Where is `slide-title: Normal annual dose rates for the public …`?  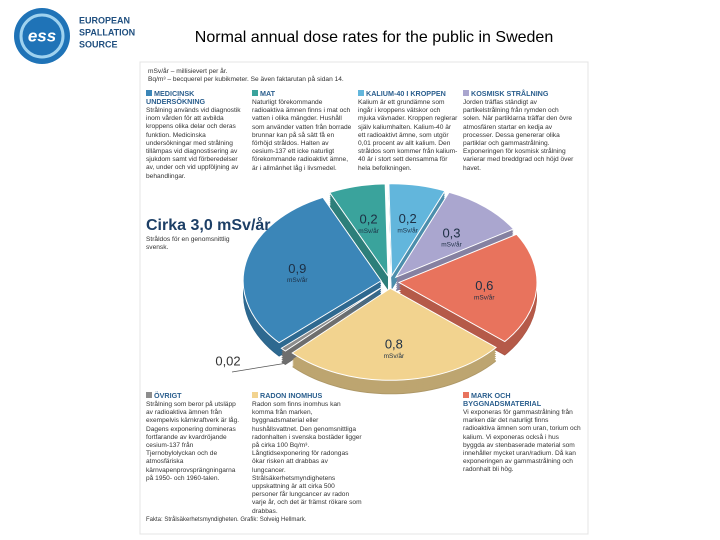 slide-title: Normal annual dose rates for the public … is located at coordinates (374, 37).